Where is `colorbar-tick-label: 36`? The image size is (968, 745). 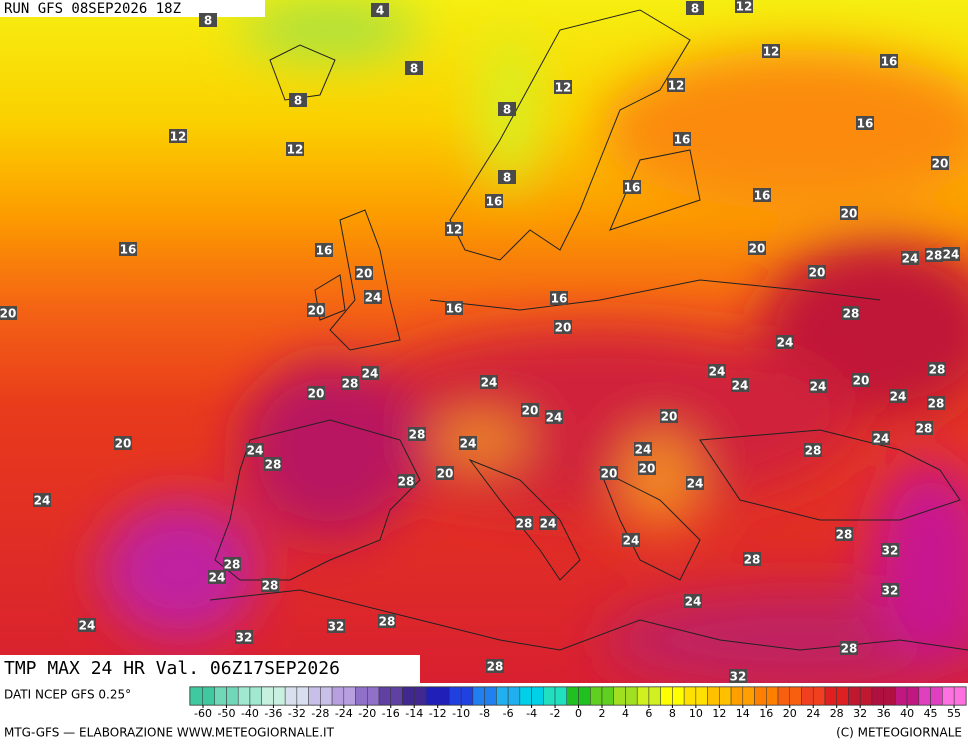 colorbar-tick-label: 36 is located at coordinates (884, 713).